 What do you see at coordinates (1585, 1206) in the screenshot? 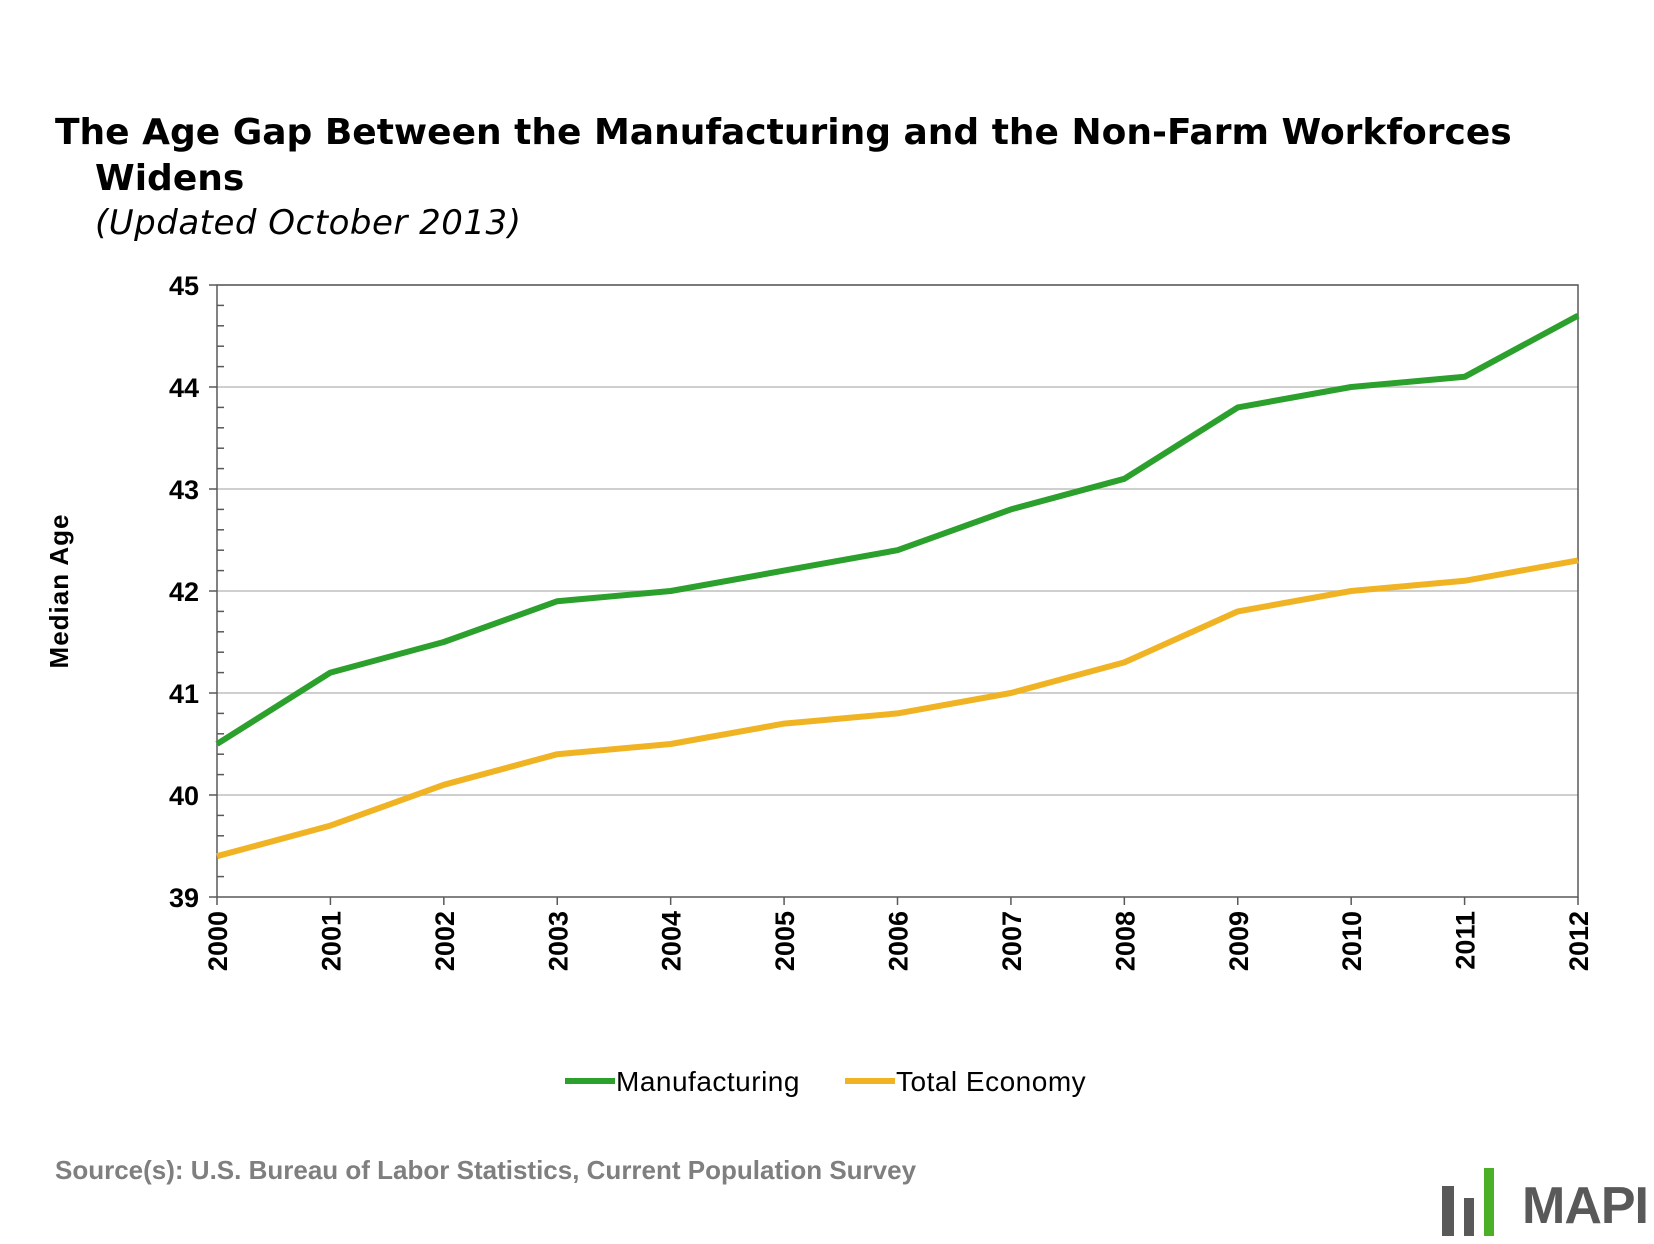
I see `mapi-logo-text: MAPI` at bounding box center [1585, 1206].